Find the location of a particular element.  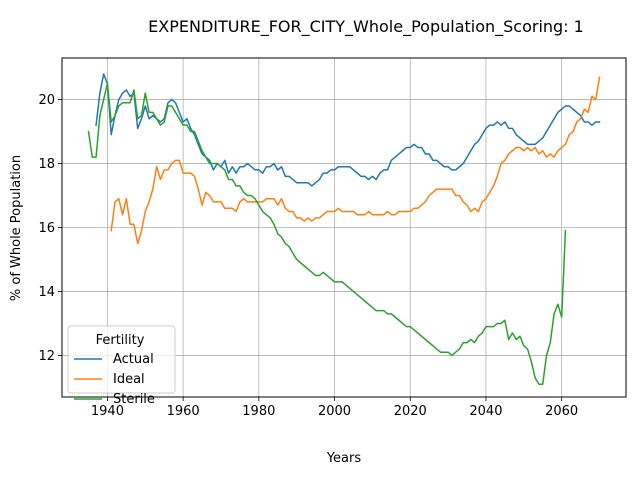

legend-label-actual: Actual is located at coordinates (133, 359).